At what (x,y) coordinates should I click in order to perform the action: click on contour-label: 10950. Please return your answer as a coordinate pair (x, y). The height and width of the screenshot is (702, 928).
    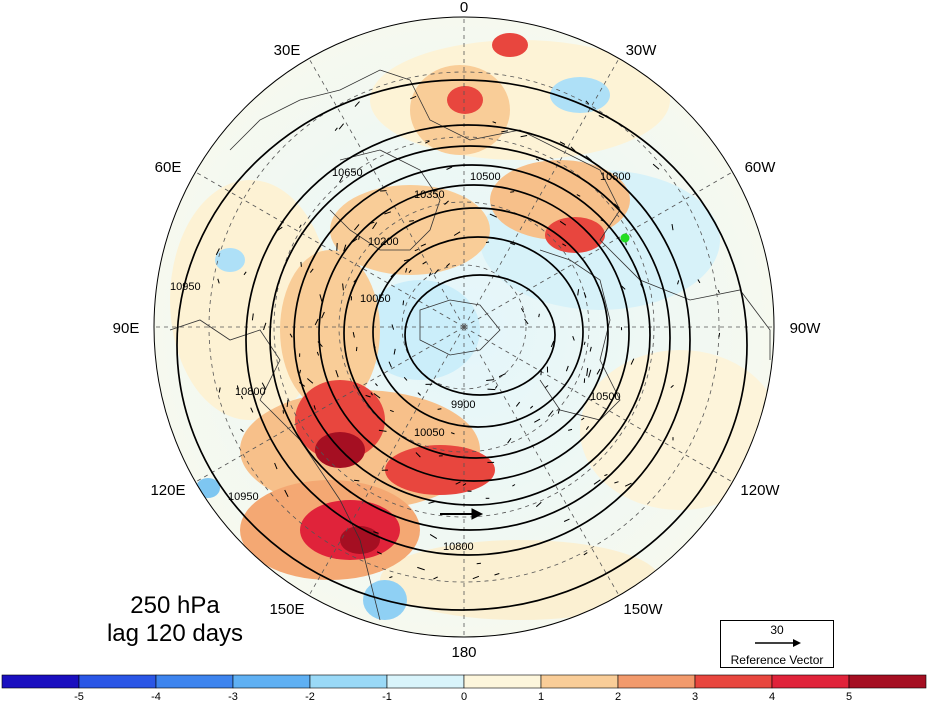
    Looking at the image, I should click on (243, 497).